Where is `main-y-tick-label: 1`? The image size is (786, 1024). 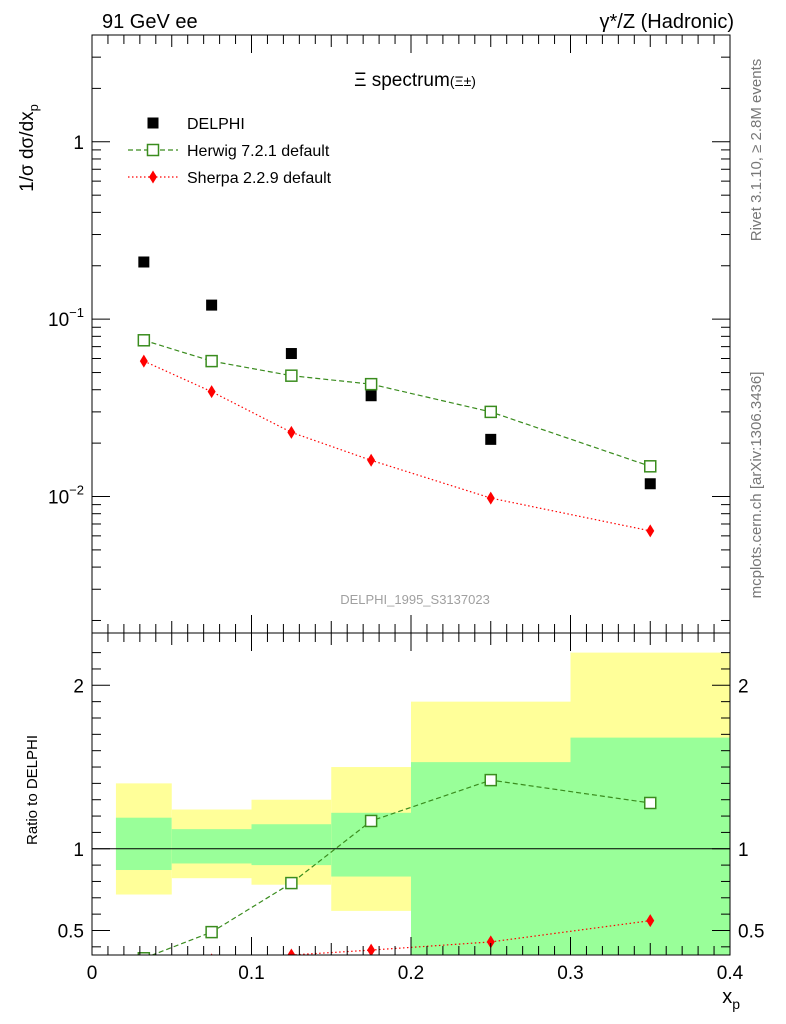
main-y-tick-label: 1 is located at coordinates (78, 143).